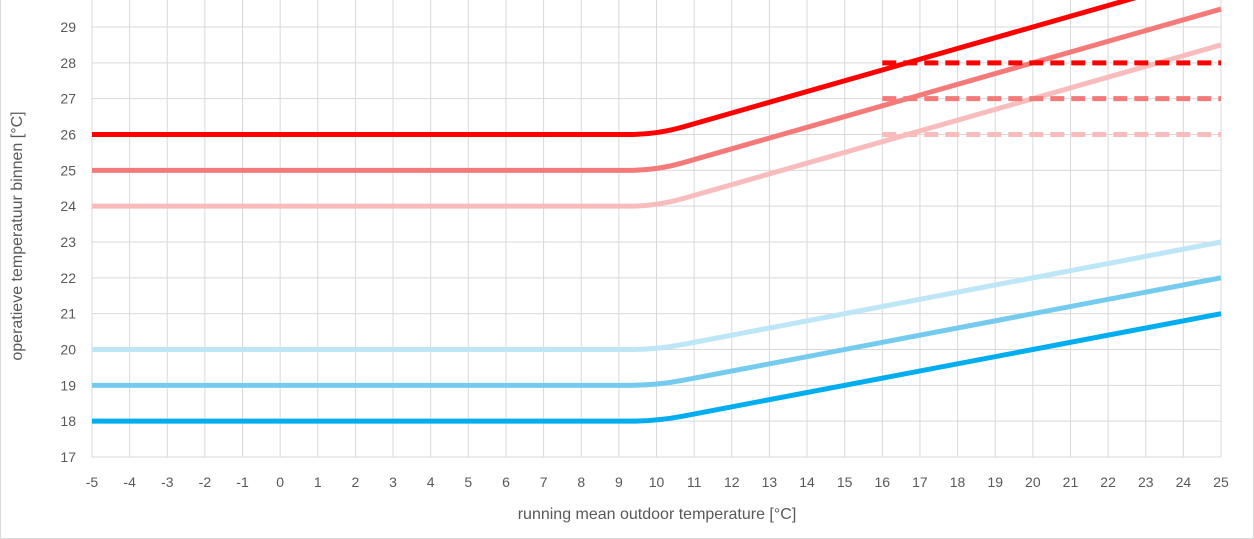  What do you see at coordinates (1033, 482) in the screenshot?
I see `x-tick-label-25: 20` at bounding box center [1033, 482].